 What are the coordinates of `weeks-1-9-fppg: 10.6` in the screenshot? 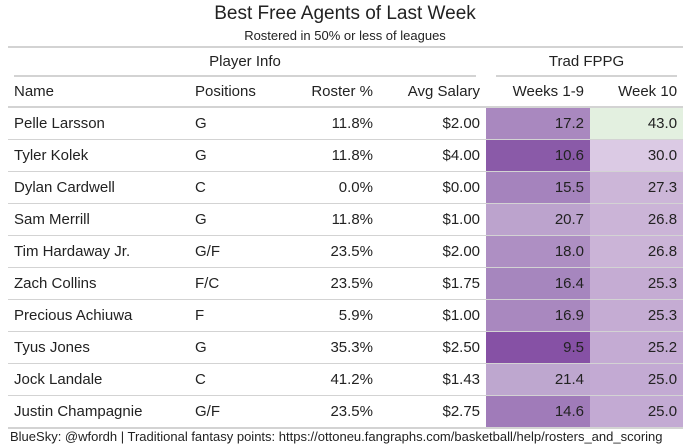 It's located at (538, 155).